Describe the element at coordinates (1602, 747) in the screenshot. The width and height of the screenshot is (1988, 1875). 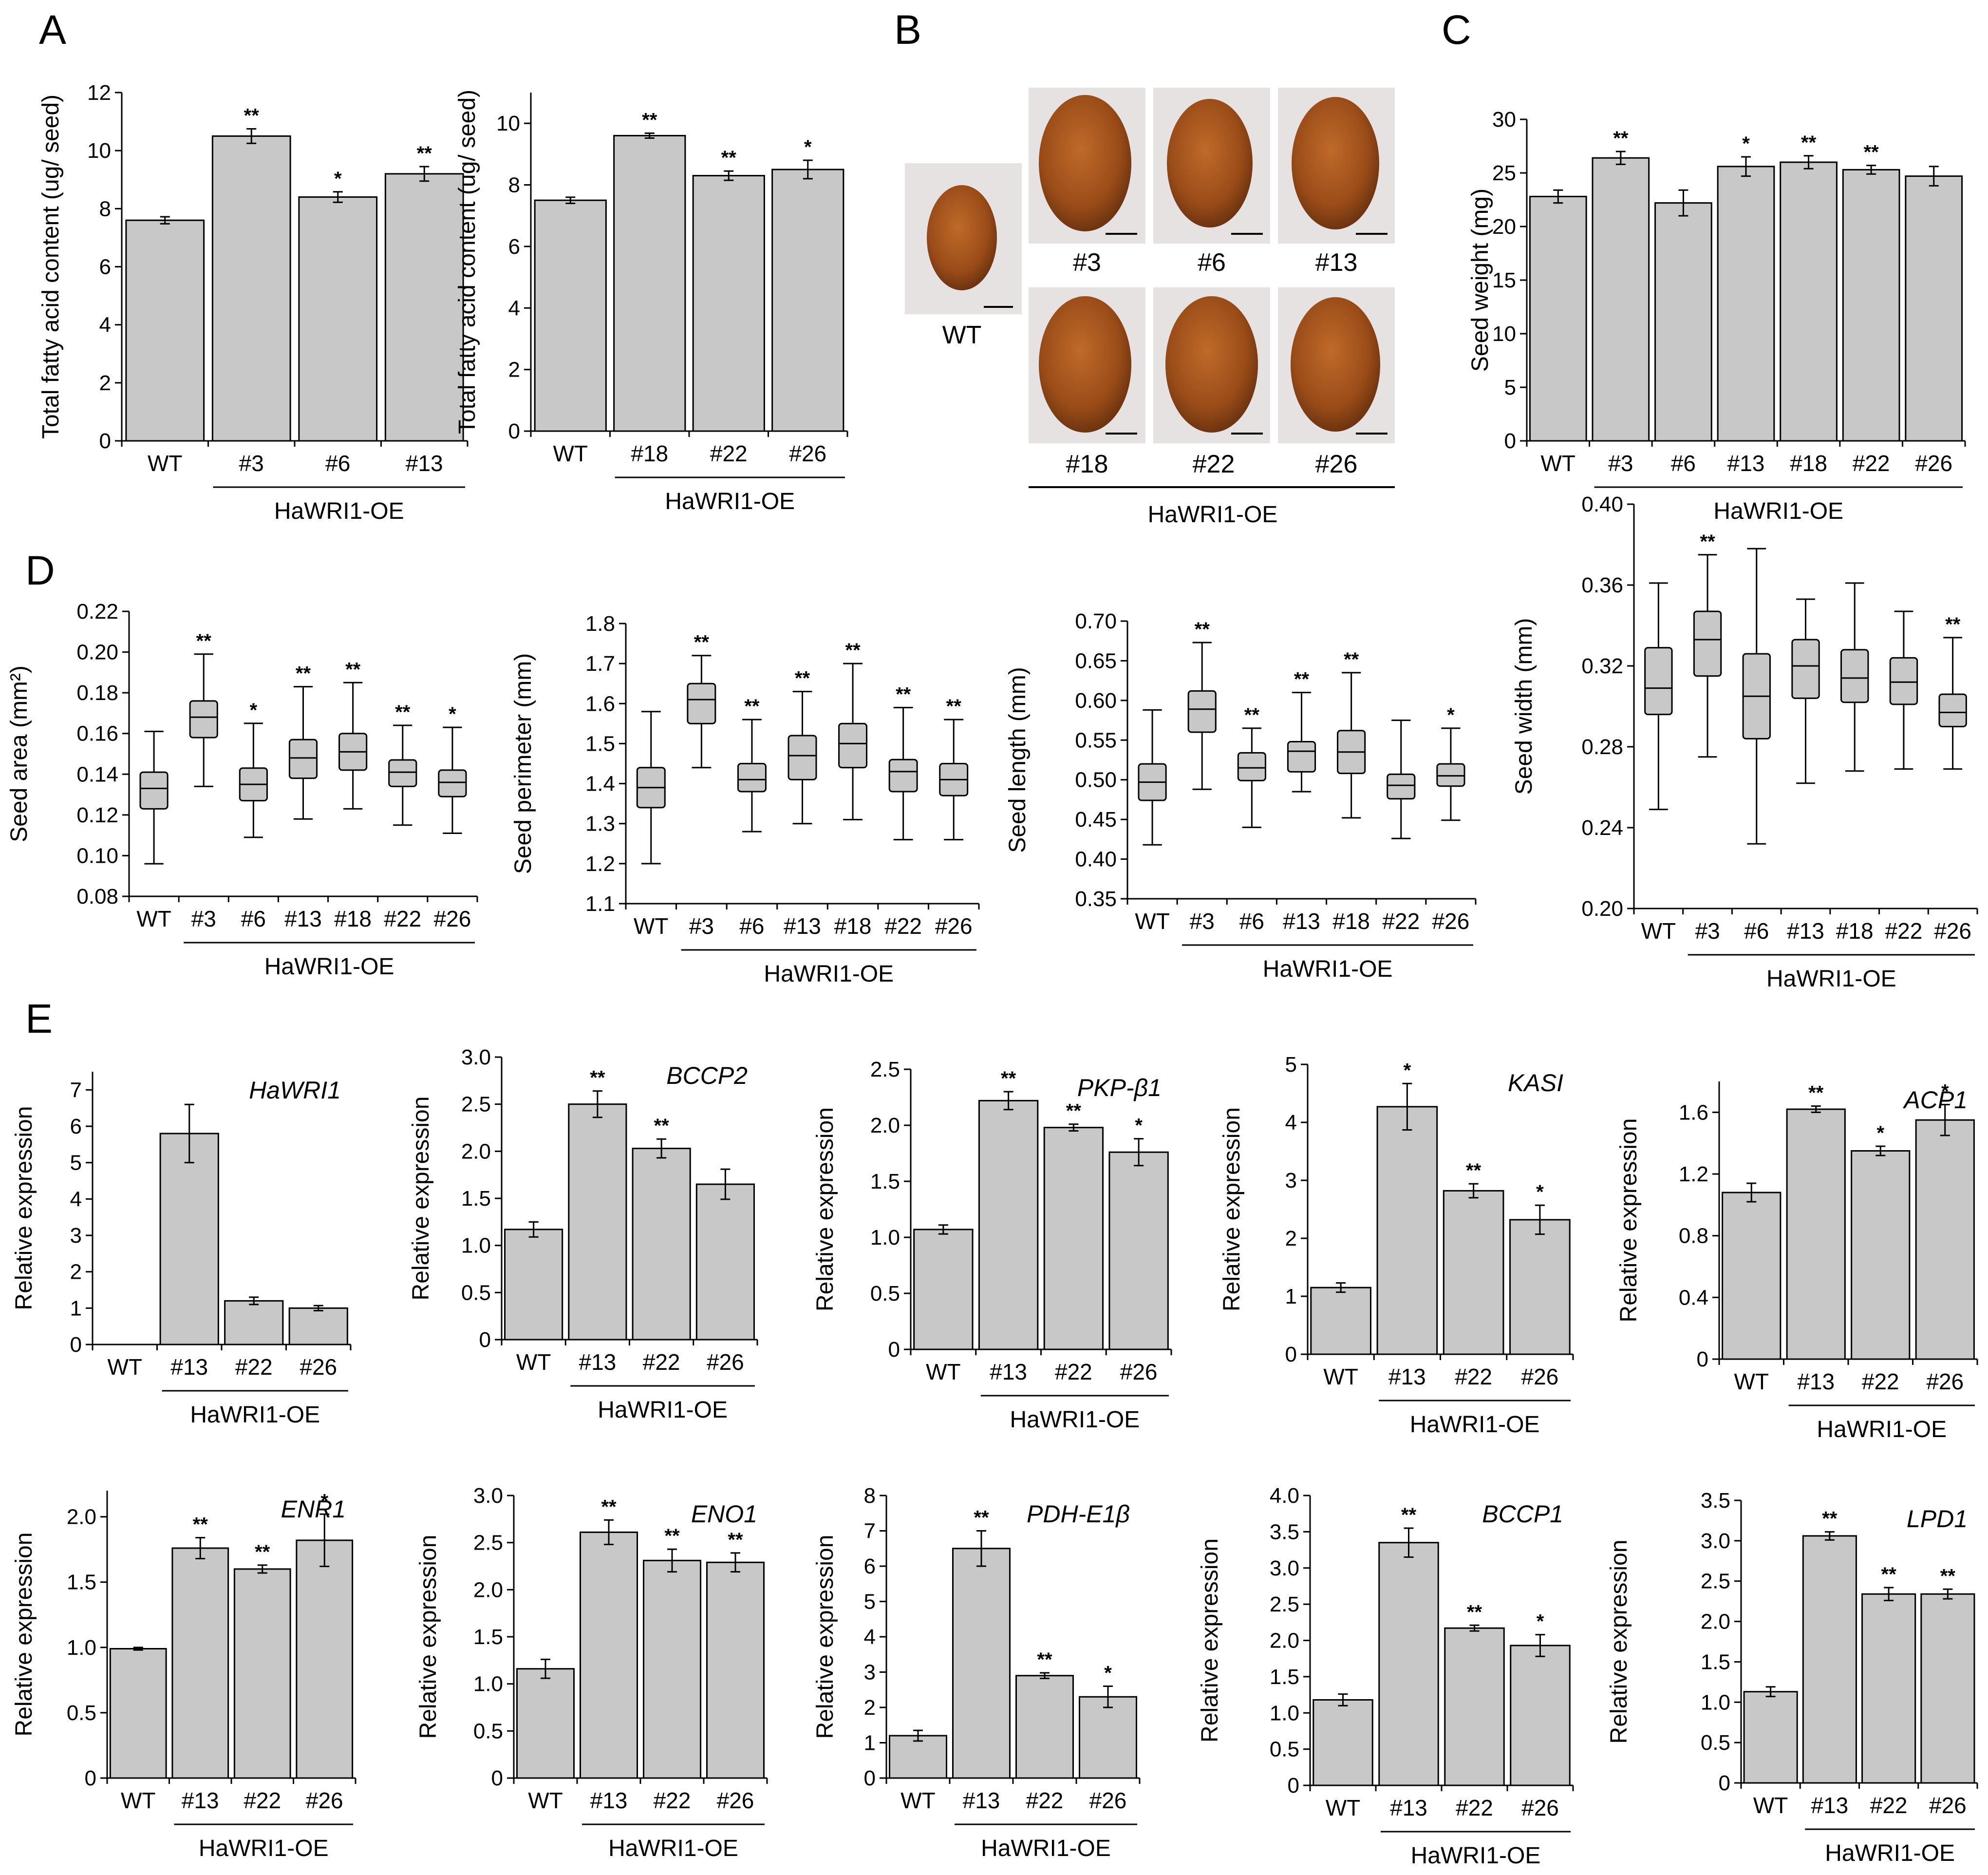
I see `y-tick-label: 0.28` at that location.